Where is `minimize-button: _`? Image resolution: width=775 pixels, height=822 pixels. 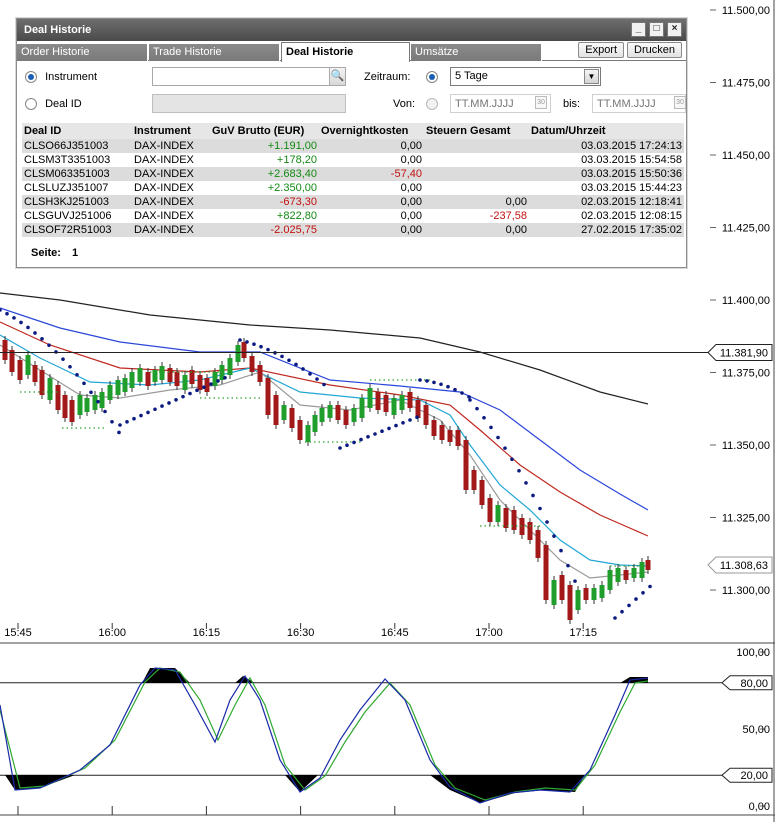
minimize-button: _ is located at coordinates (638, 29).